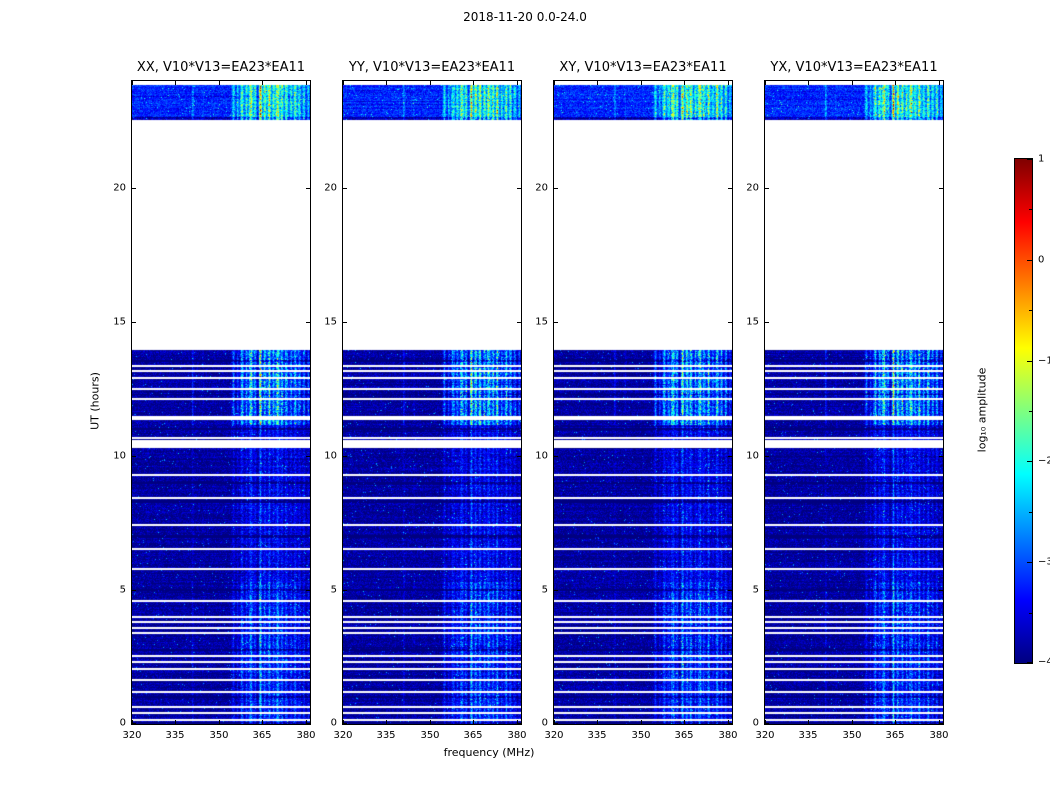  I want to click on colorbar-tick-label: 1, so click(1041, 159).